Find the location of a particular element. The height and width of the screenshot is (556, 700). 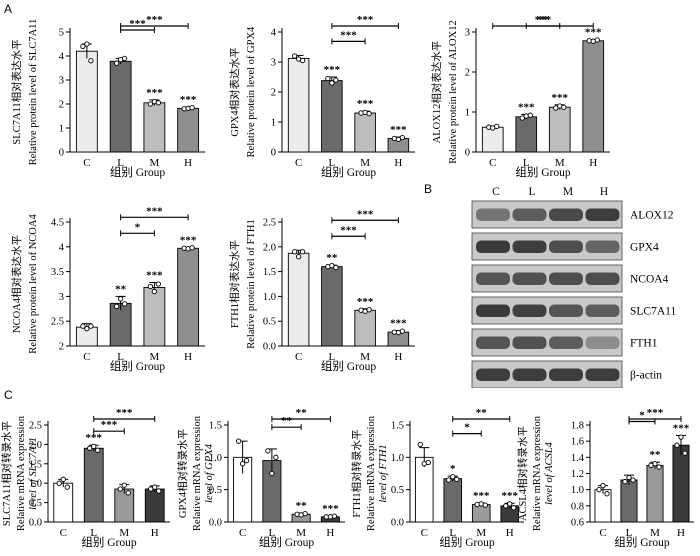

blot-row-2: NCOA4 is located at coordinates (570, 278).